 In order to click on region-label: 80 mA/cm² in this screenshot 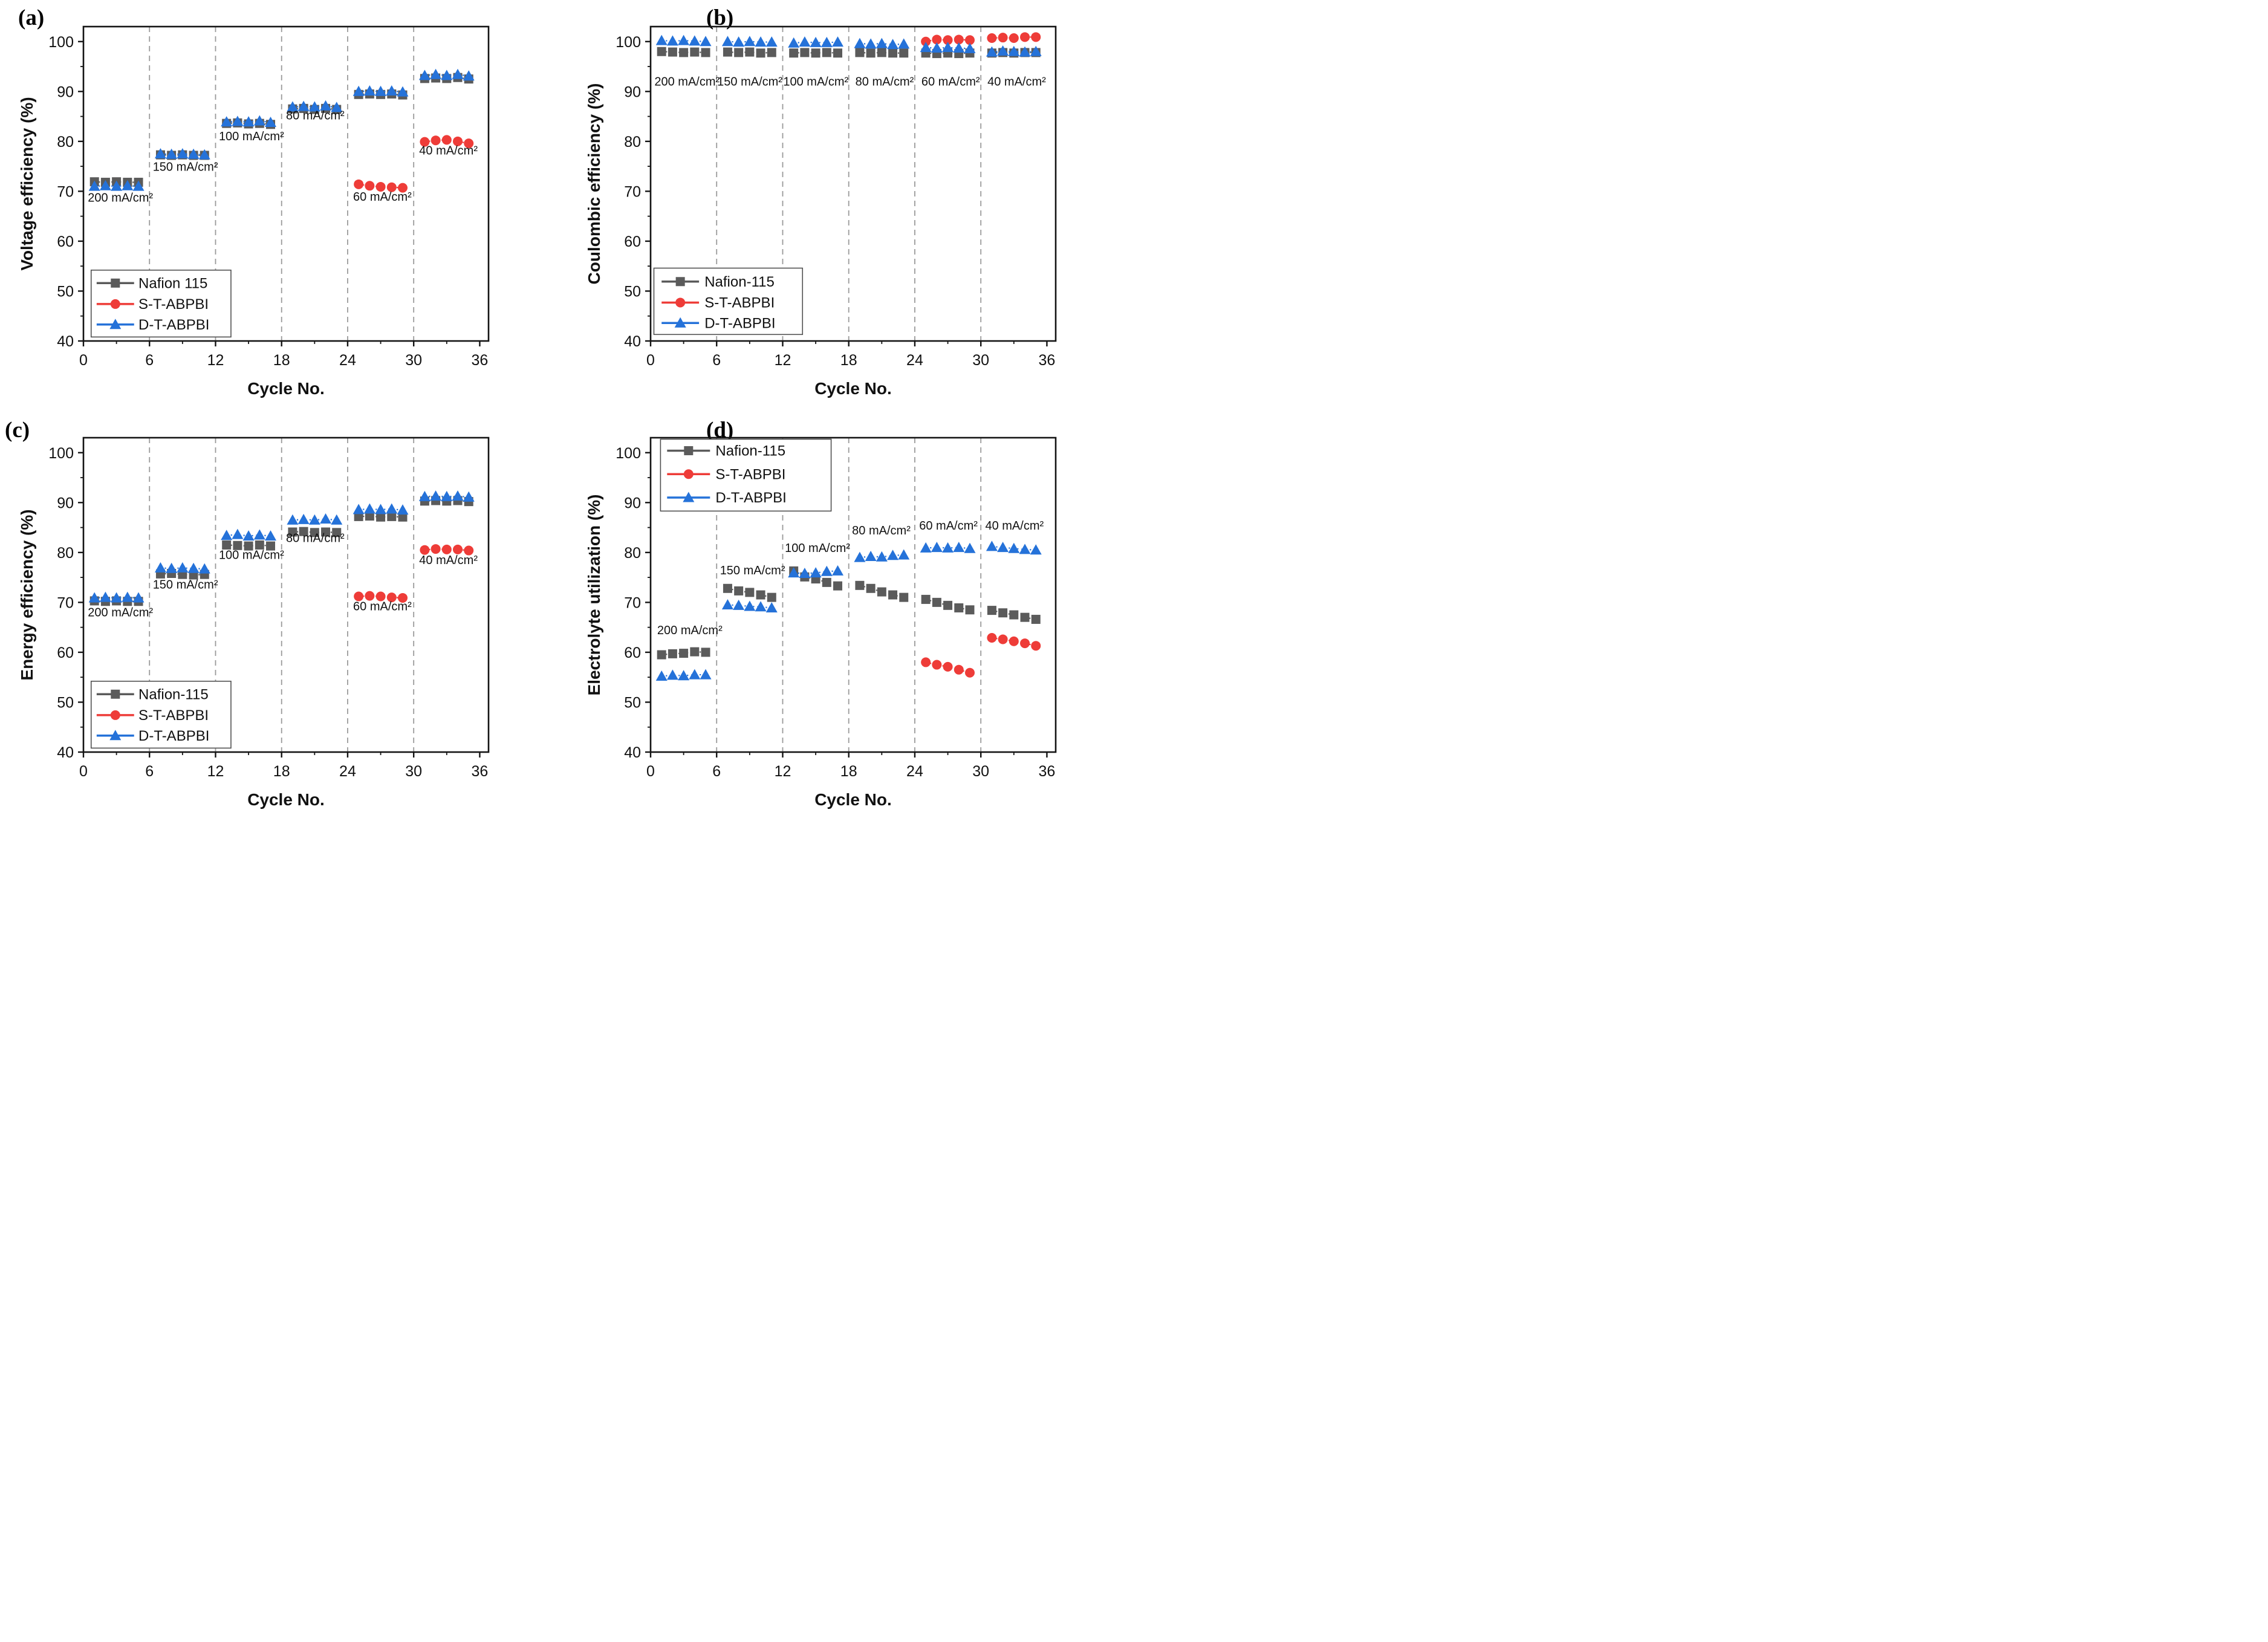, I will do `click(315, 116)`.